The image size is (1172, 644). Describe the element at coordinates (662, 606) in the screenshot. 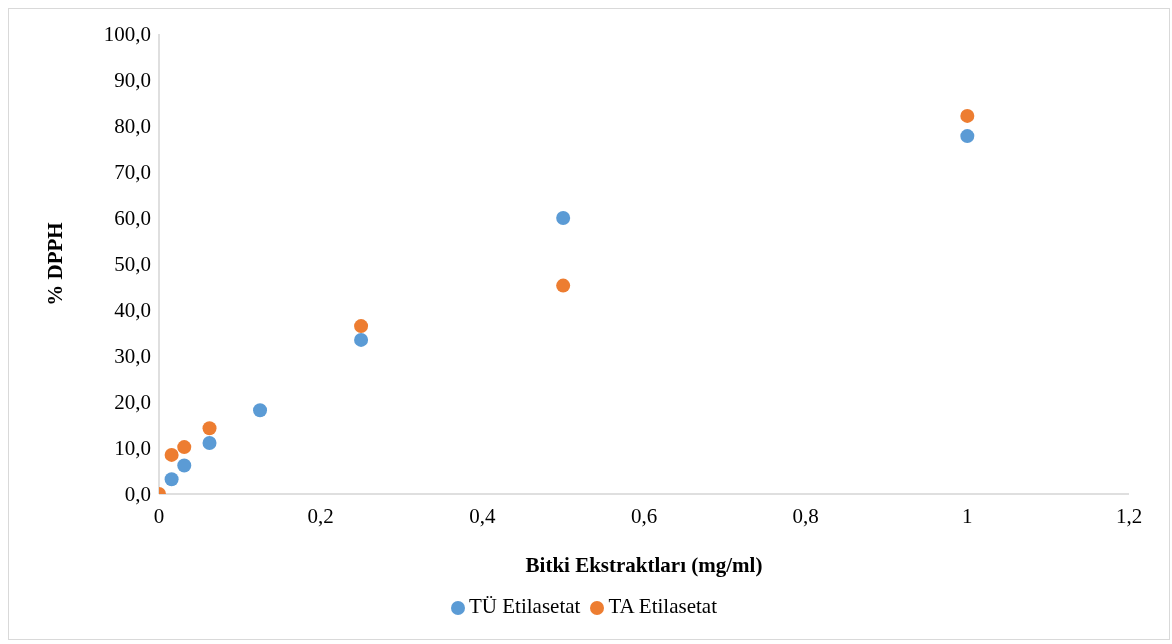

I see `legend-label: TA Etilasetat` at that location.